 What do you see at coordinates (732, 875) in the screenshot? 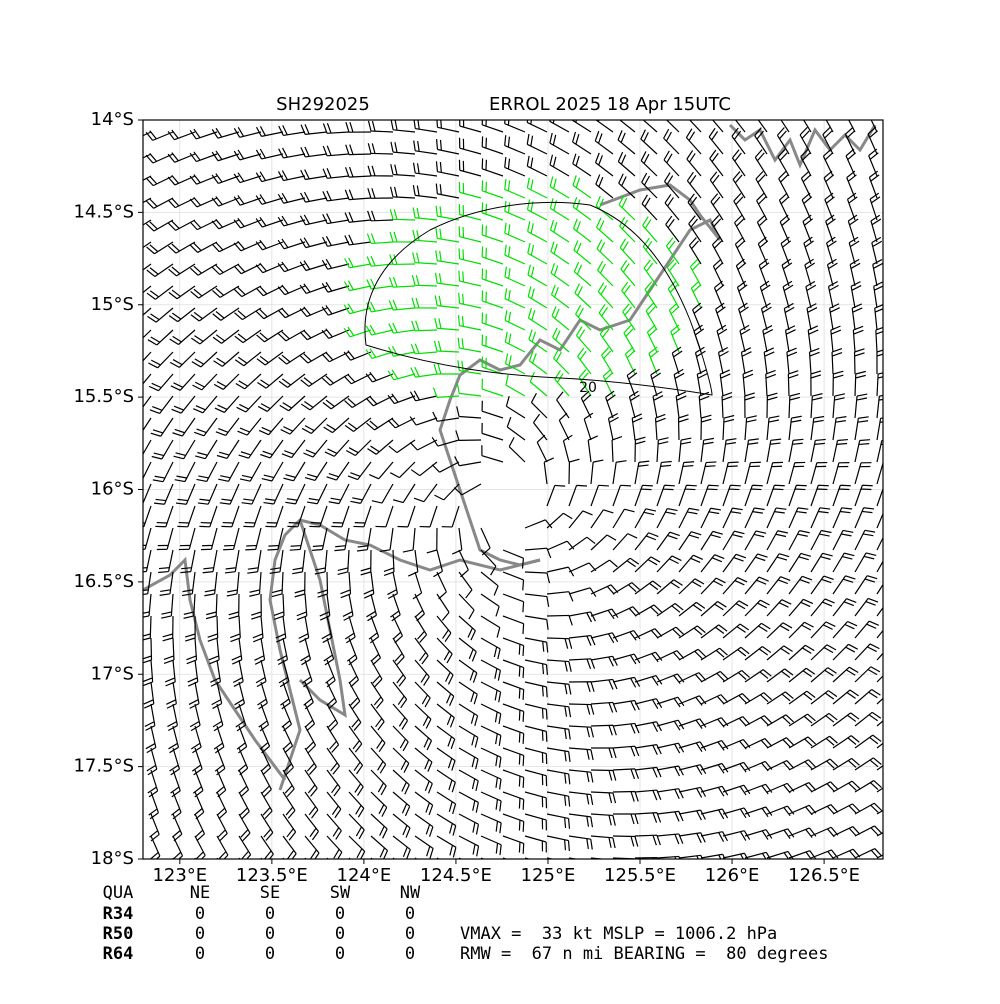
I see `x-tick-label: 126°E` at bounding box center [732, 875].